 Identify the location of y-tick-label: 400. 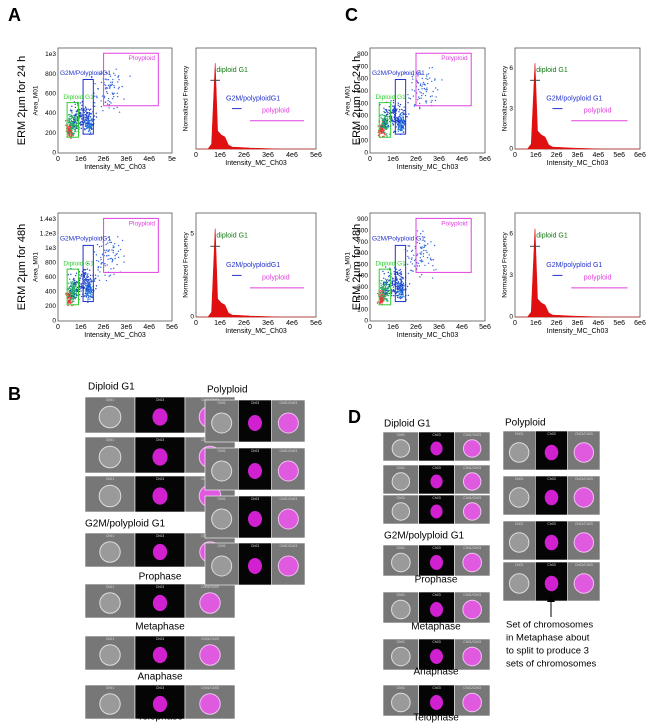
(50, 292).